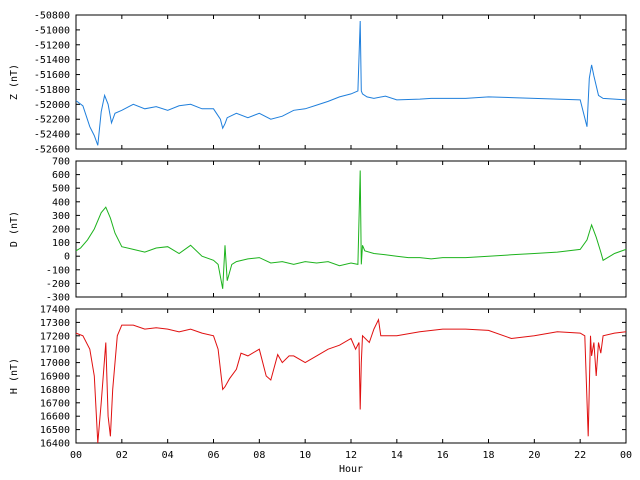 Image resolution: width=640 pixels, height=480 pixels. Describe the element at coordinates (351, 469) in the screenshot. I see `x-axis-label: Hour` at that location.